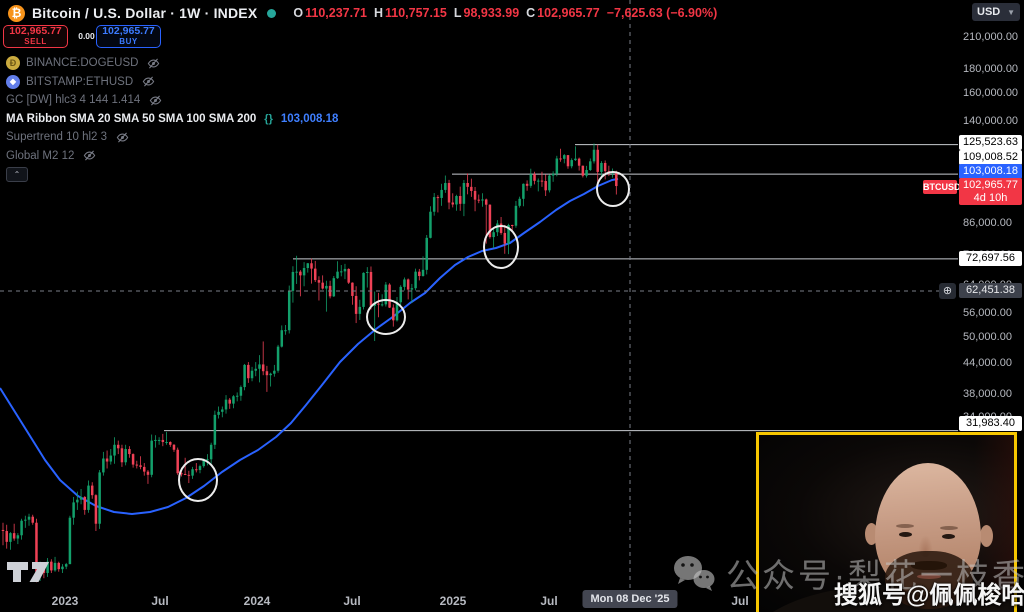 The height and width of the screenshot is (612, 1024). What do you see at coordinates (453, 601) in the screenshot?
I see `time-tick: 2025` at bounding box center [453, 601].